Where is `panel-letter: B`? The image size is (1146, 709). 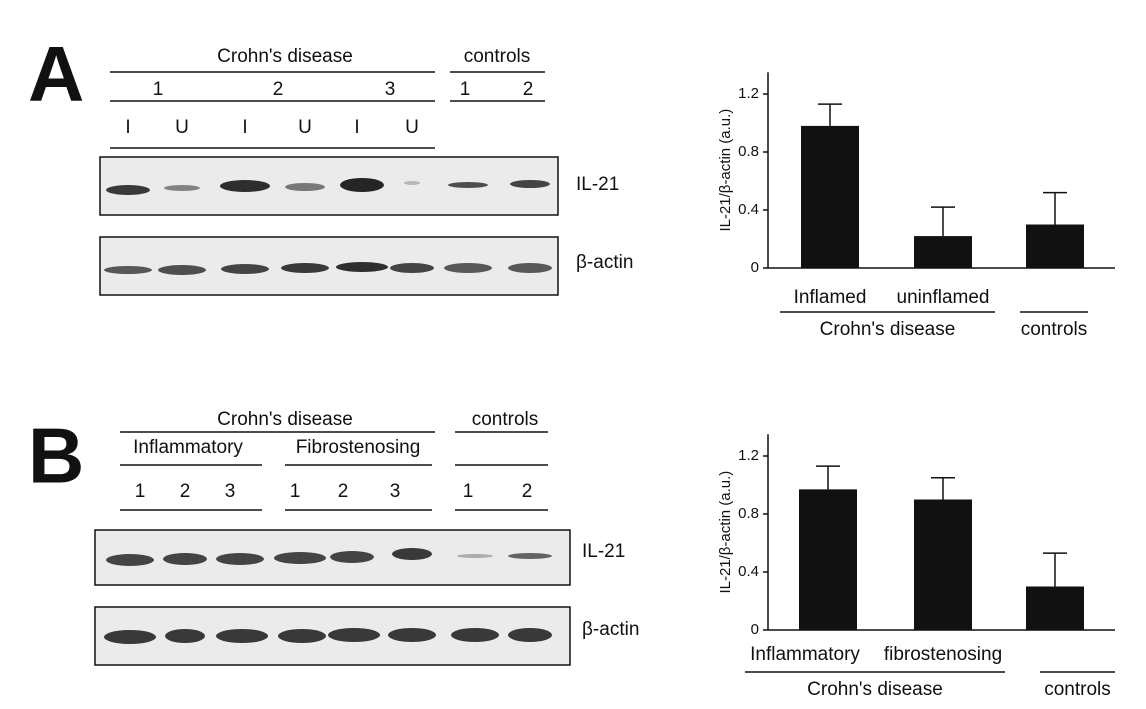
panel-letter: B is located at coordinates (56, 456).